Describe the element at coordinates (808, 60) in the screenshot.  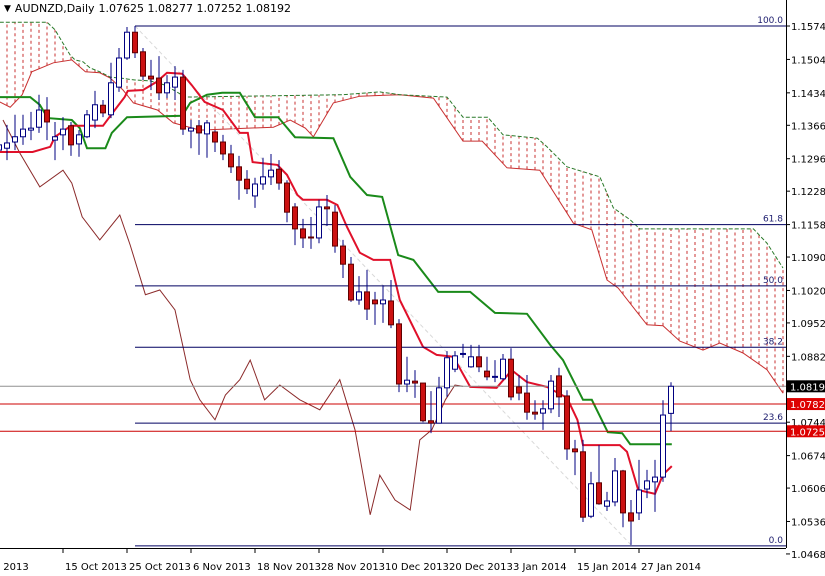
I see `price-tick-label: 1.15040` at that location.